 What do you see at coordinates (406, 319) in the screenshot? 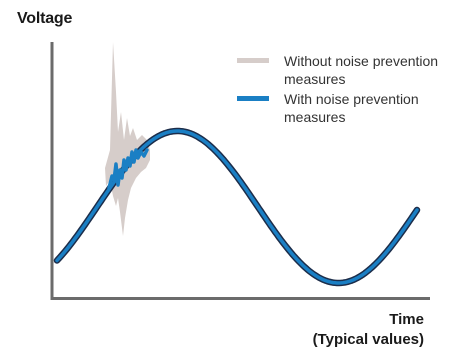
I see `x-axis-label-title: Time` at bounding box center [406, 319].